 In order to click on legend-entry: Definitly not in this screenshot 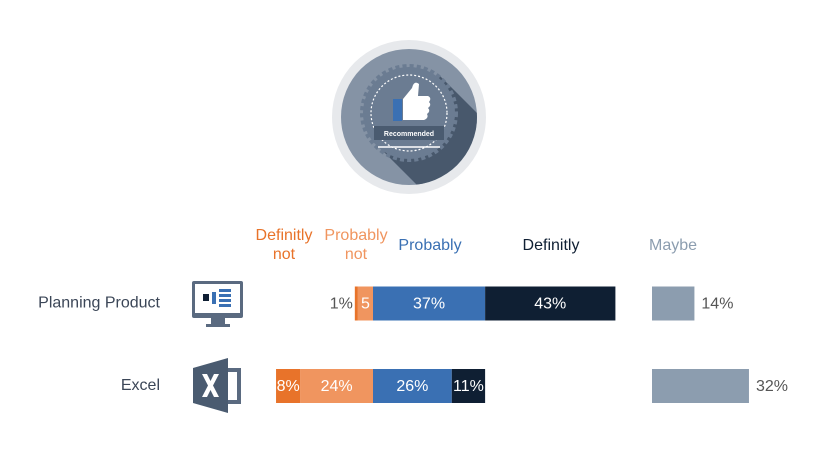, I will do `click(284, 245)`.